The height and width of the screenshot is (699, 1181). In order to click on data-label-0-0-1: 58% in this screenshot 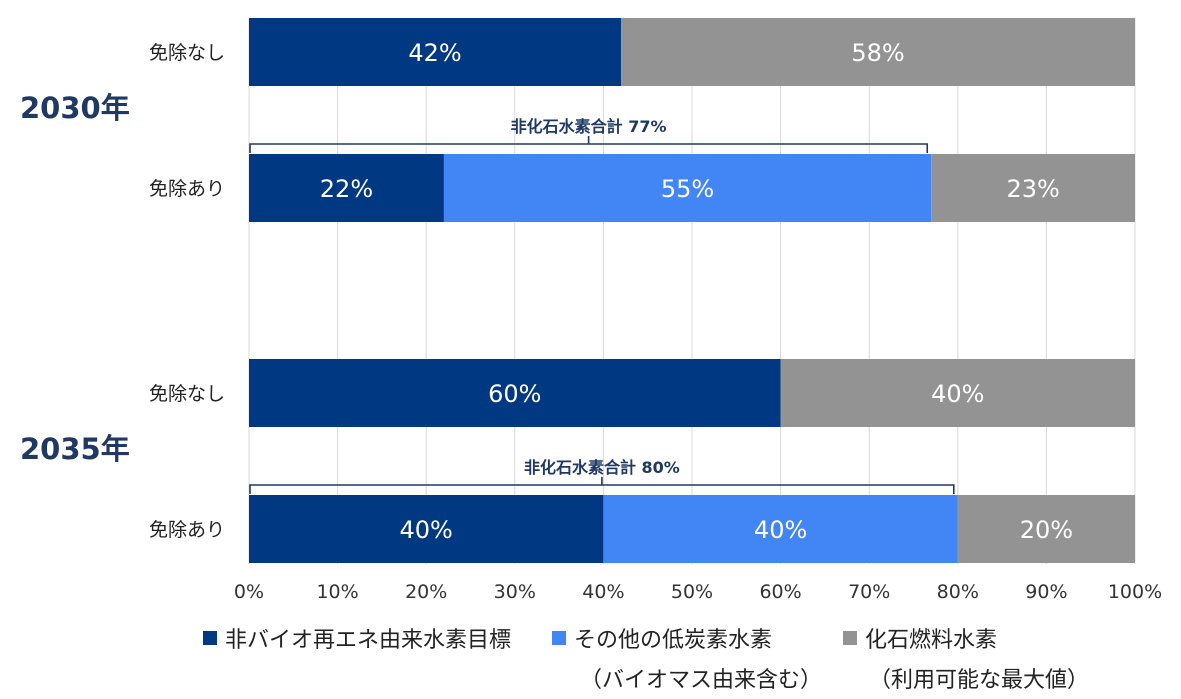, I will do `click(877, 53)`.